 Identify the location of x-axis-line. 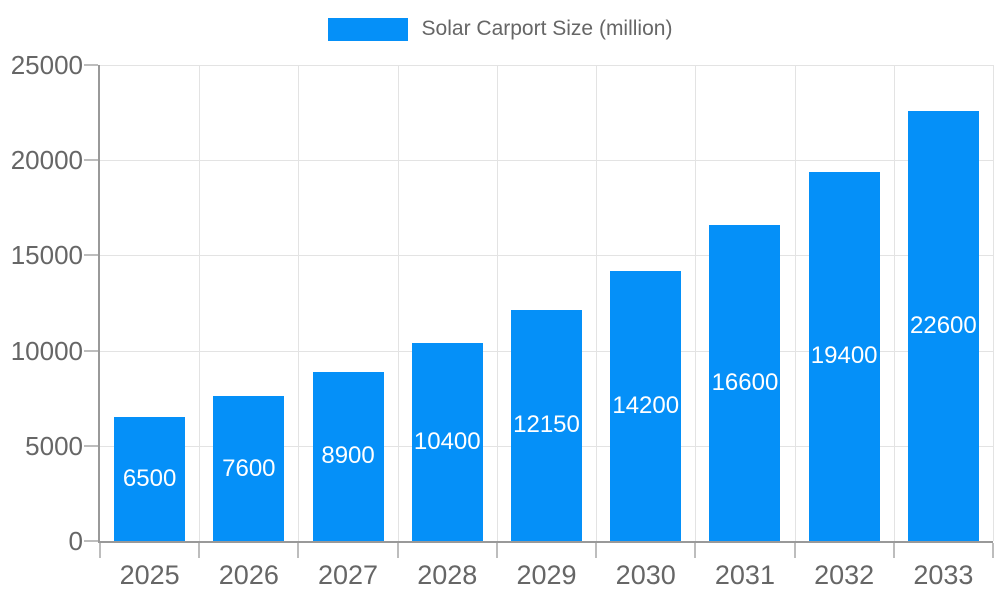
(545, 542).